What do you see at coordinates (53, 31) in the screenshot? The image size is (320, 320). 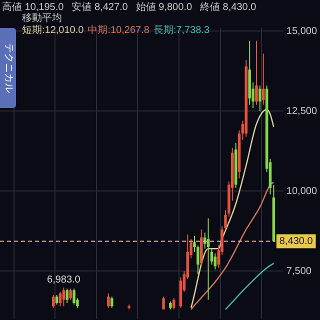 I see `text: 短期:12,010.0` at bounding box center [53, 31].